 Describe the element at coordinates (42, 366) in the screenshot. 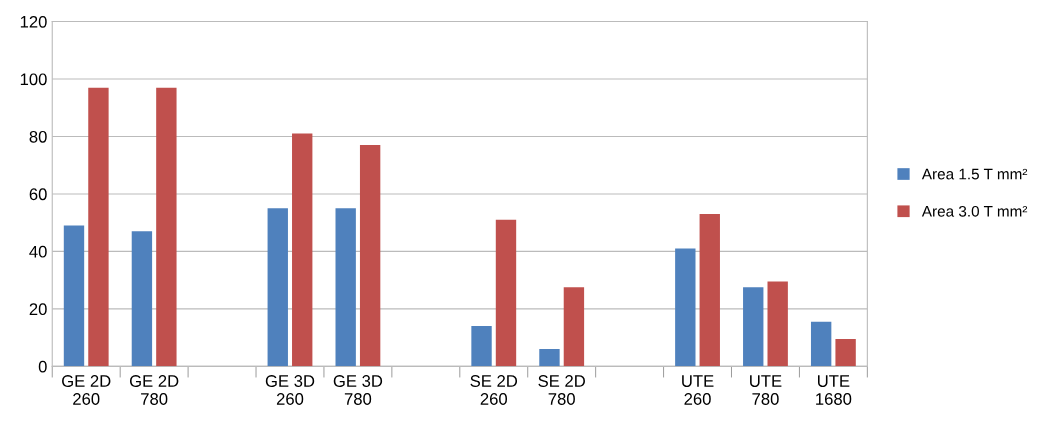

I see `y-tick-label: 0` at that location.